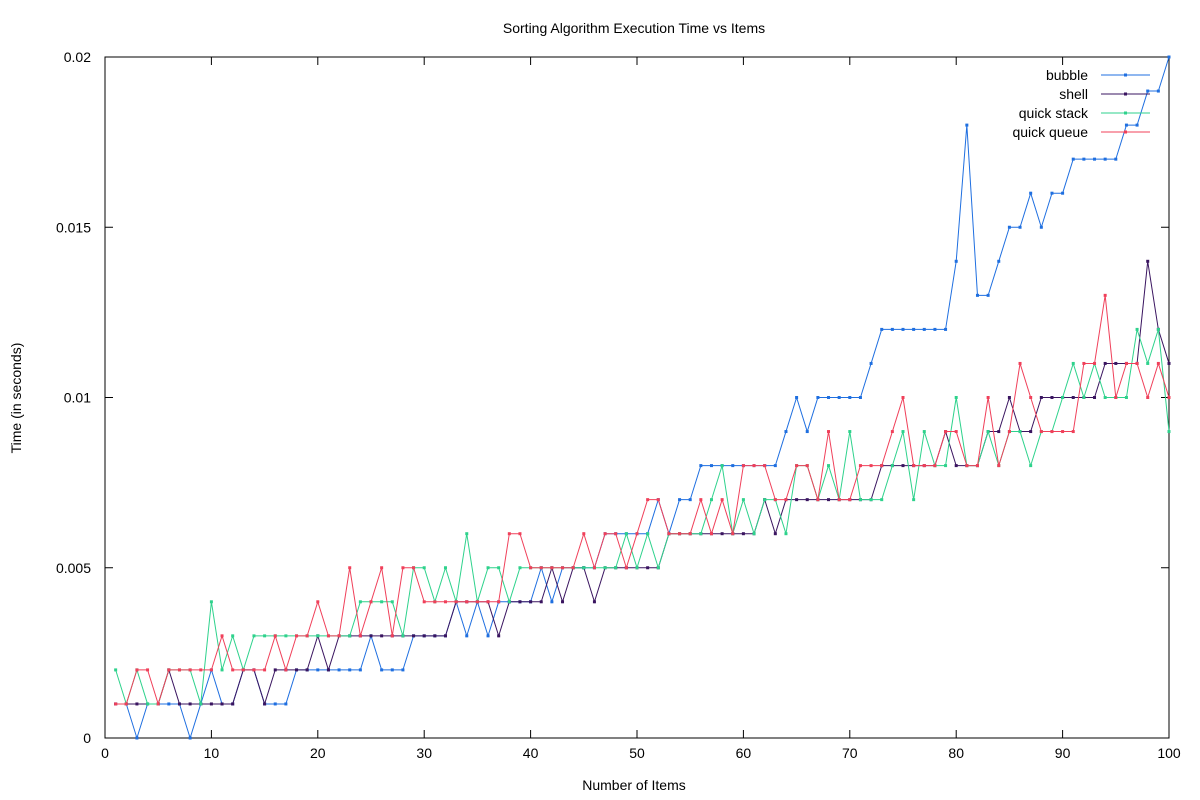  I want to click on legend-label-quick-queue: quick queue, so click(1050, 132).